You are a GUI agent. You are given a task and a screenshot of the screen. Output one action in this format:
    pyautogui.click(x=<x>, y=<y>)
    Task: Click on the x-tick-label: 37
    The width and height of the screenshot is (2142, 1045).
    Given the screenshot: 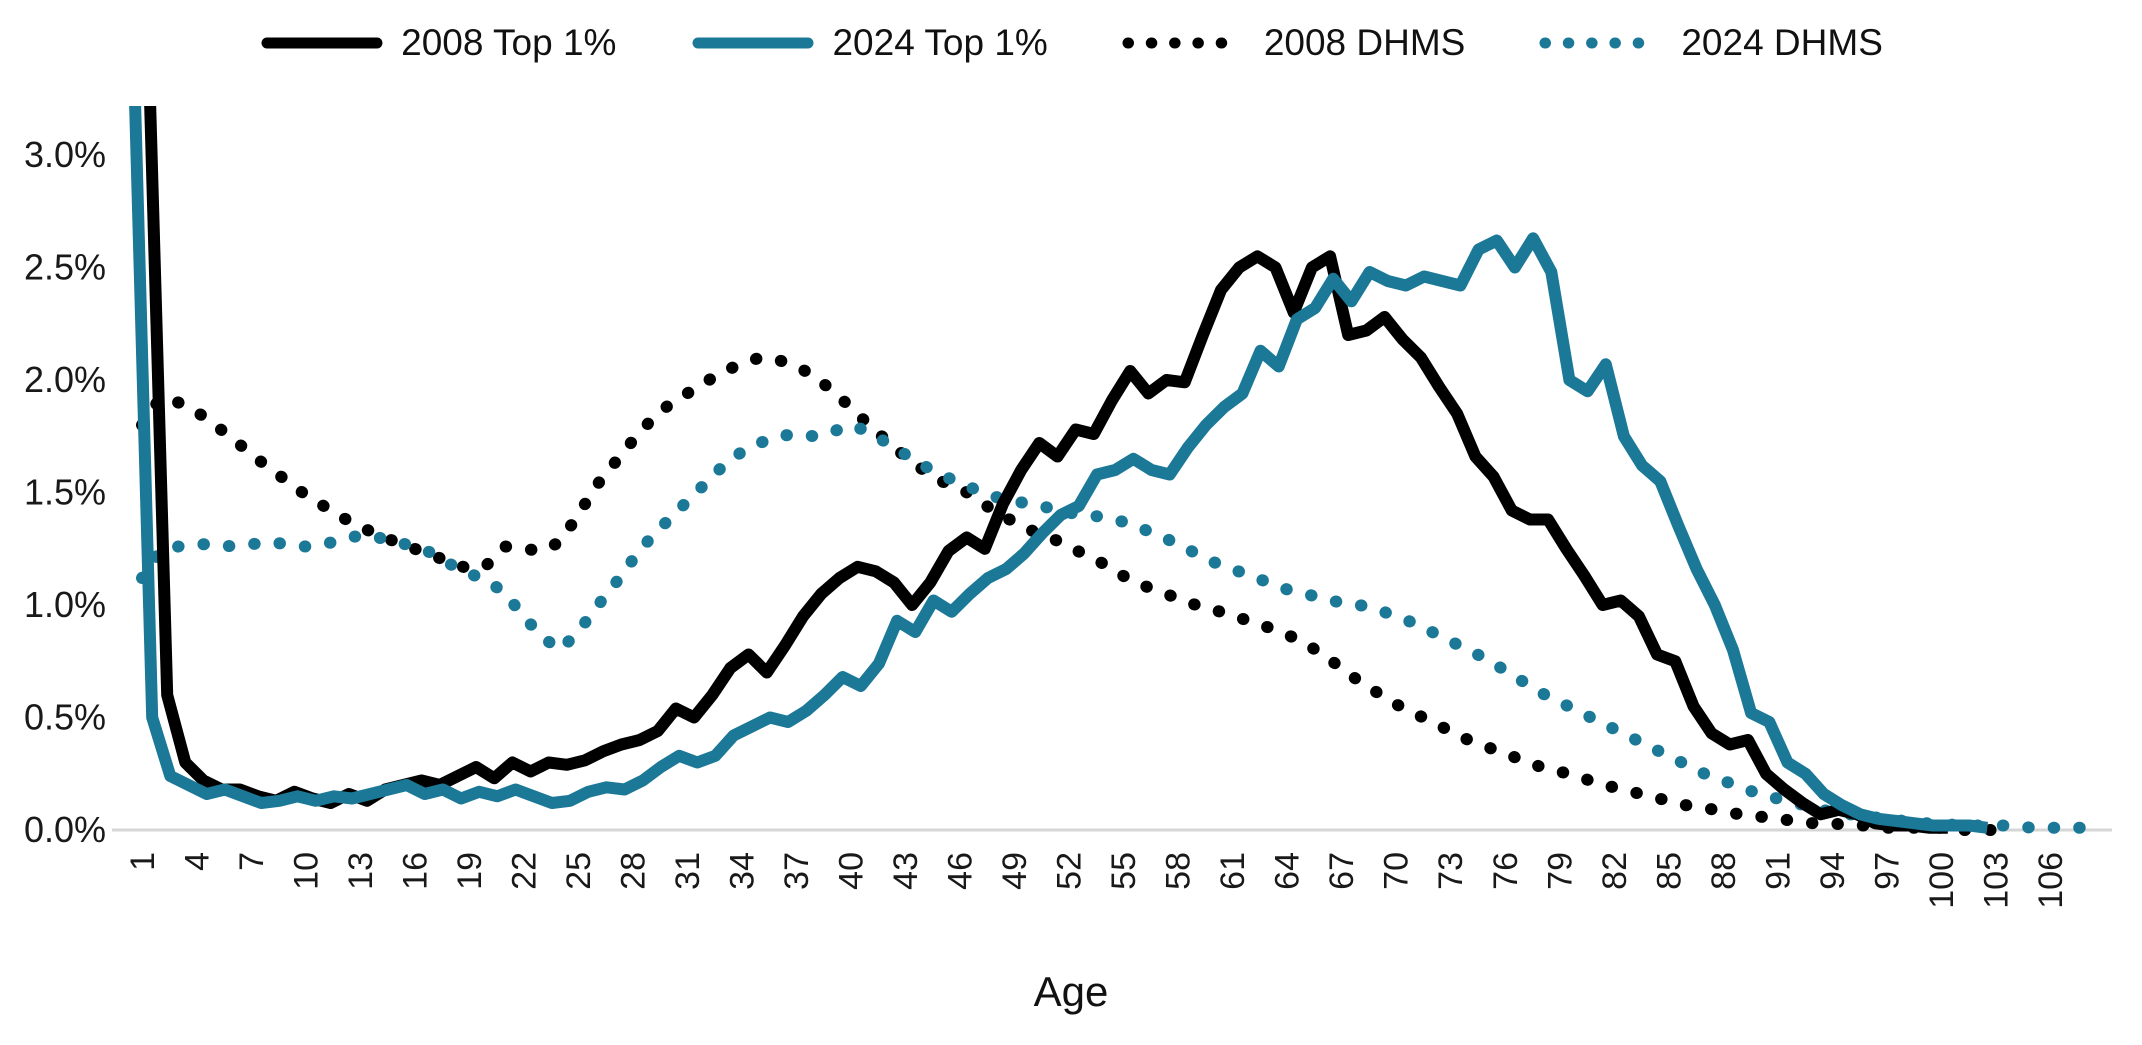 What is the action you would take?
    pyautogui.click(x=797, y=871)
    